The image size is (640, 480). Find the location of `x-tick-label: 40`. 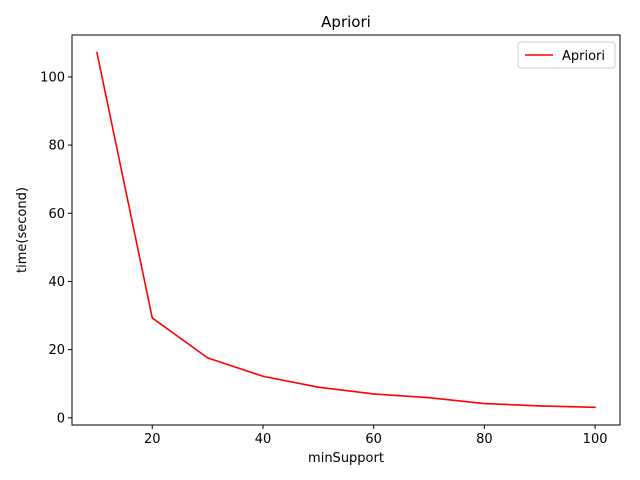

x-tick-label: 40 is located at coordinates (263, 439).